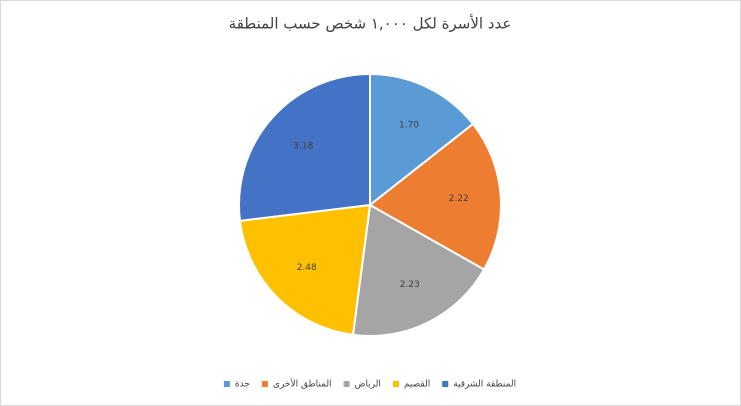 The height and width of the screenshot is (406, 741). I want to click on data-label: 3.18, so click(303, 146).